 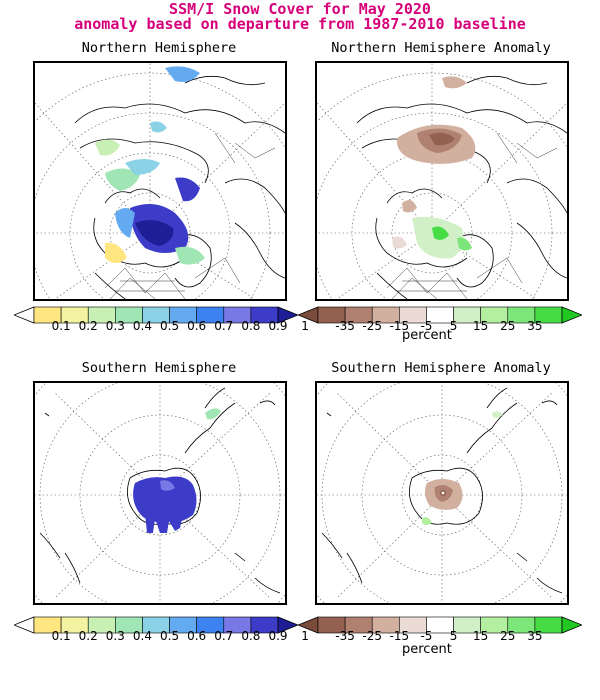 I want to click on sh-anomaly-fill, so click(x=462, y=468).